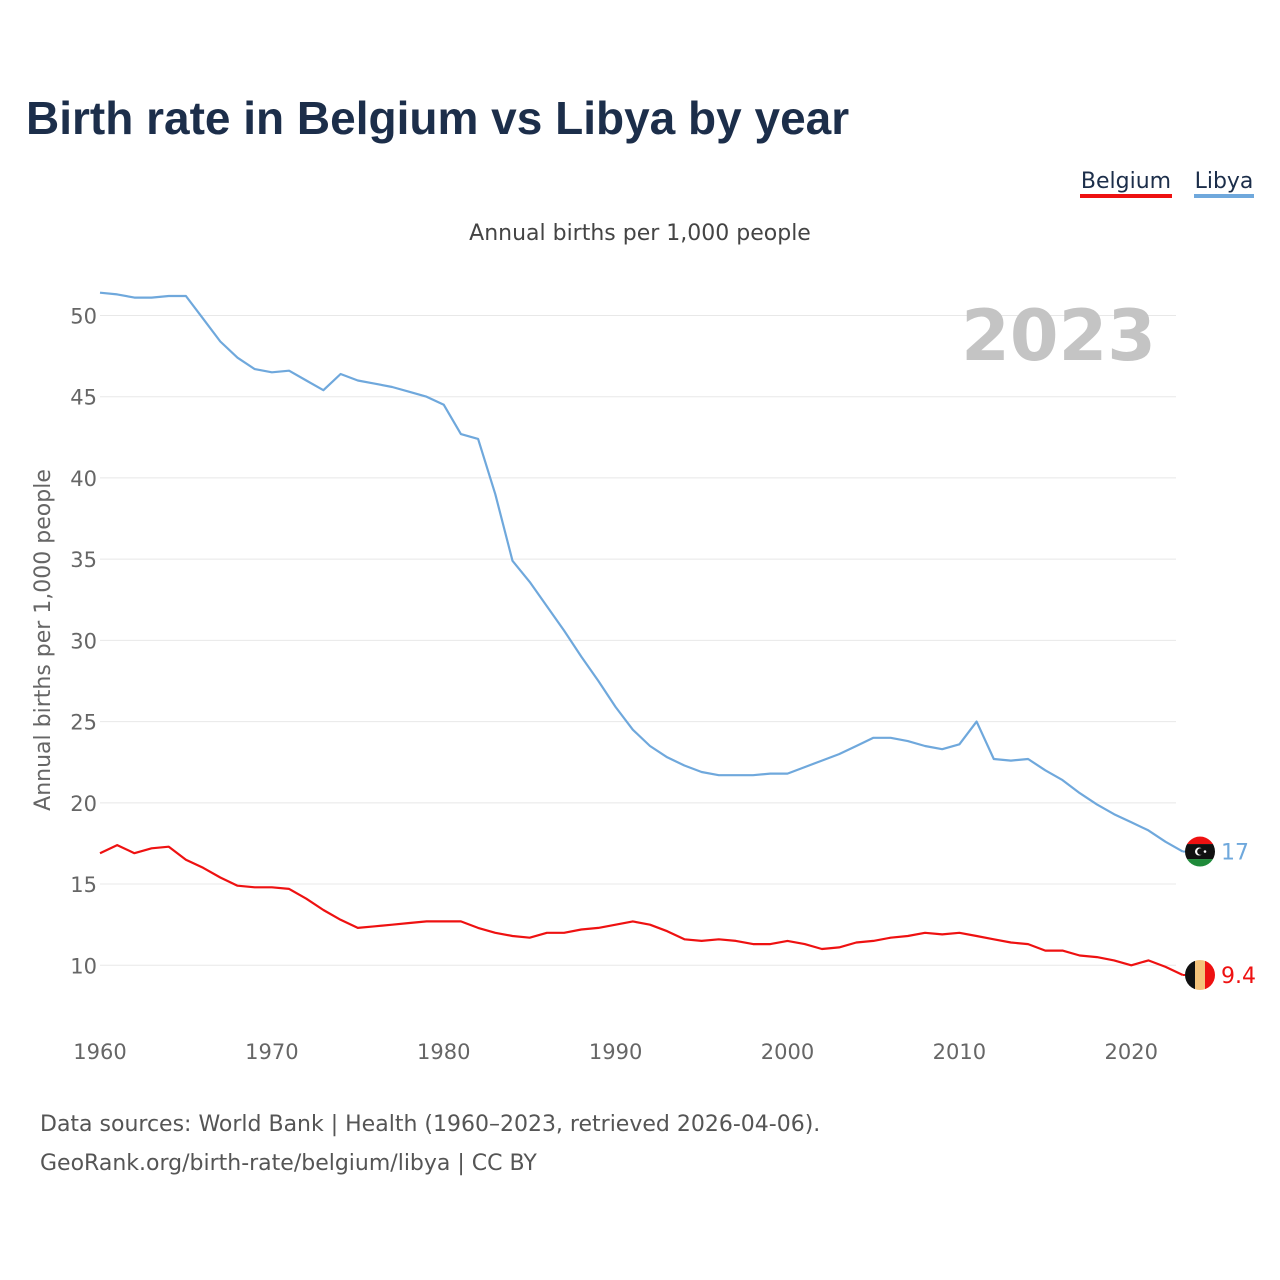 The width and height of the screenshot is (1280, 1280). Describe the element at coordinates (1200, 851) in the screenshot. I see `libya-flag-icon` at that location.